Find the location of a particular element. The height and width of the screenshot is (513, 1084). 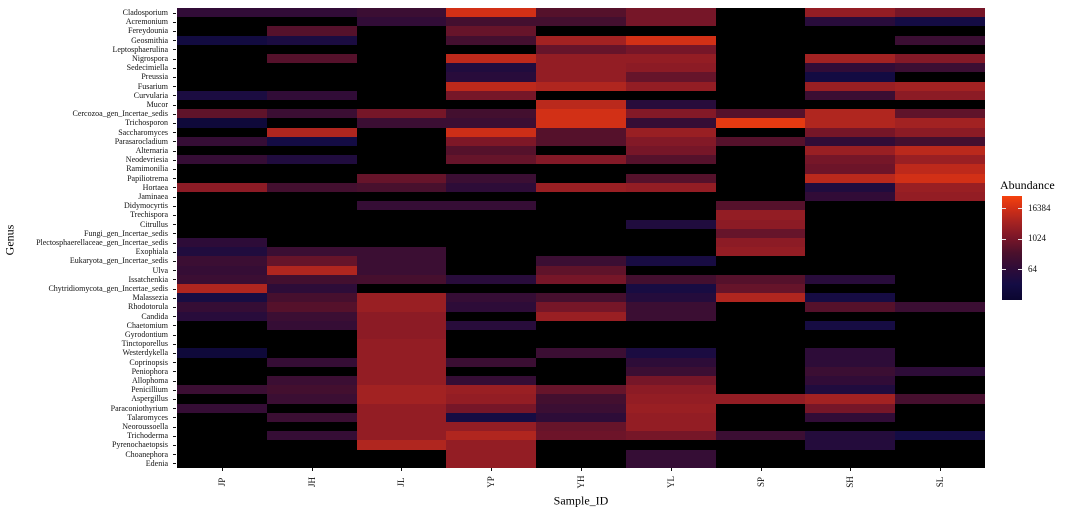

legend-tick is located at coordinates (1020, 239).